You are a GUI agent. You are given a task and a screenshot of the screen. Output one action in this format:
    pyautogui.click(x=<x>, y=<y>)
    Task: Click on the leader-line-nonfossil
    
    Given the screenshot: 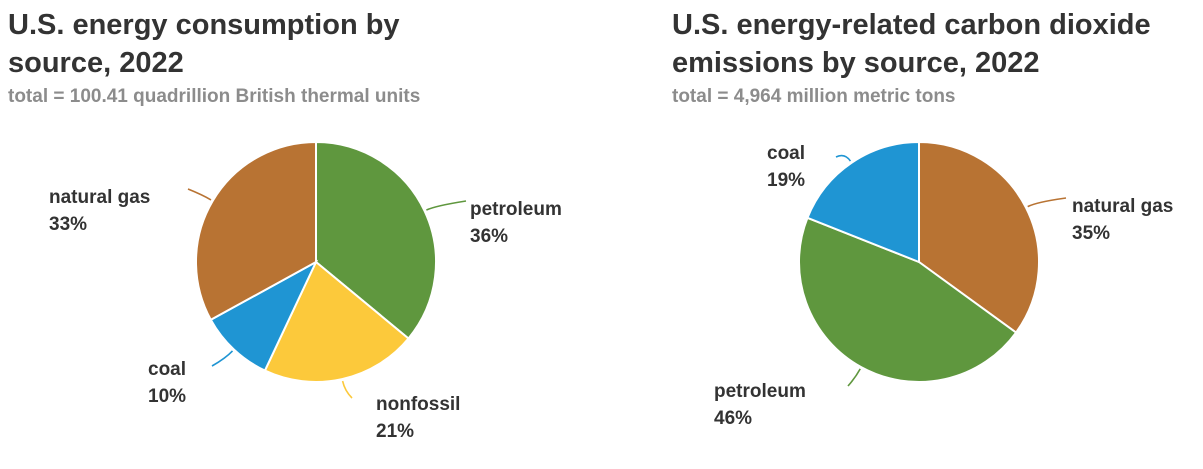 What is the action you would take?
    pyautogui.click(x=347, y=389)
    